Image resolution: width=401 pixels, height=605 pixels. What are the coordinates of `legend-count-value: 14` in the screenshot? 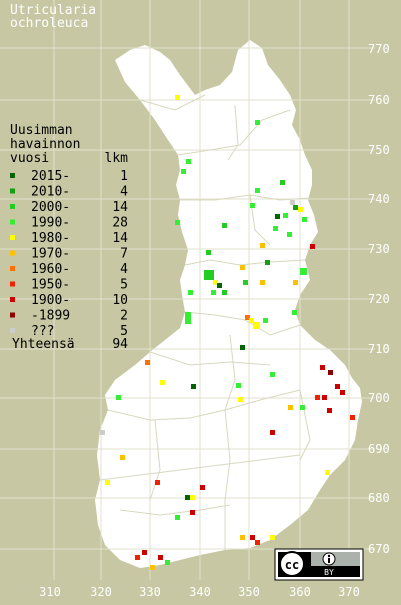 It's located at (120, 207).